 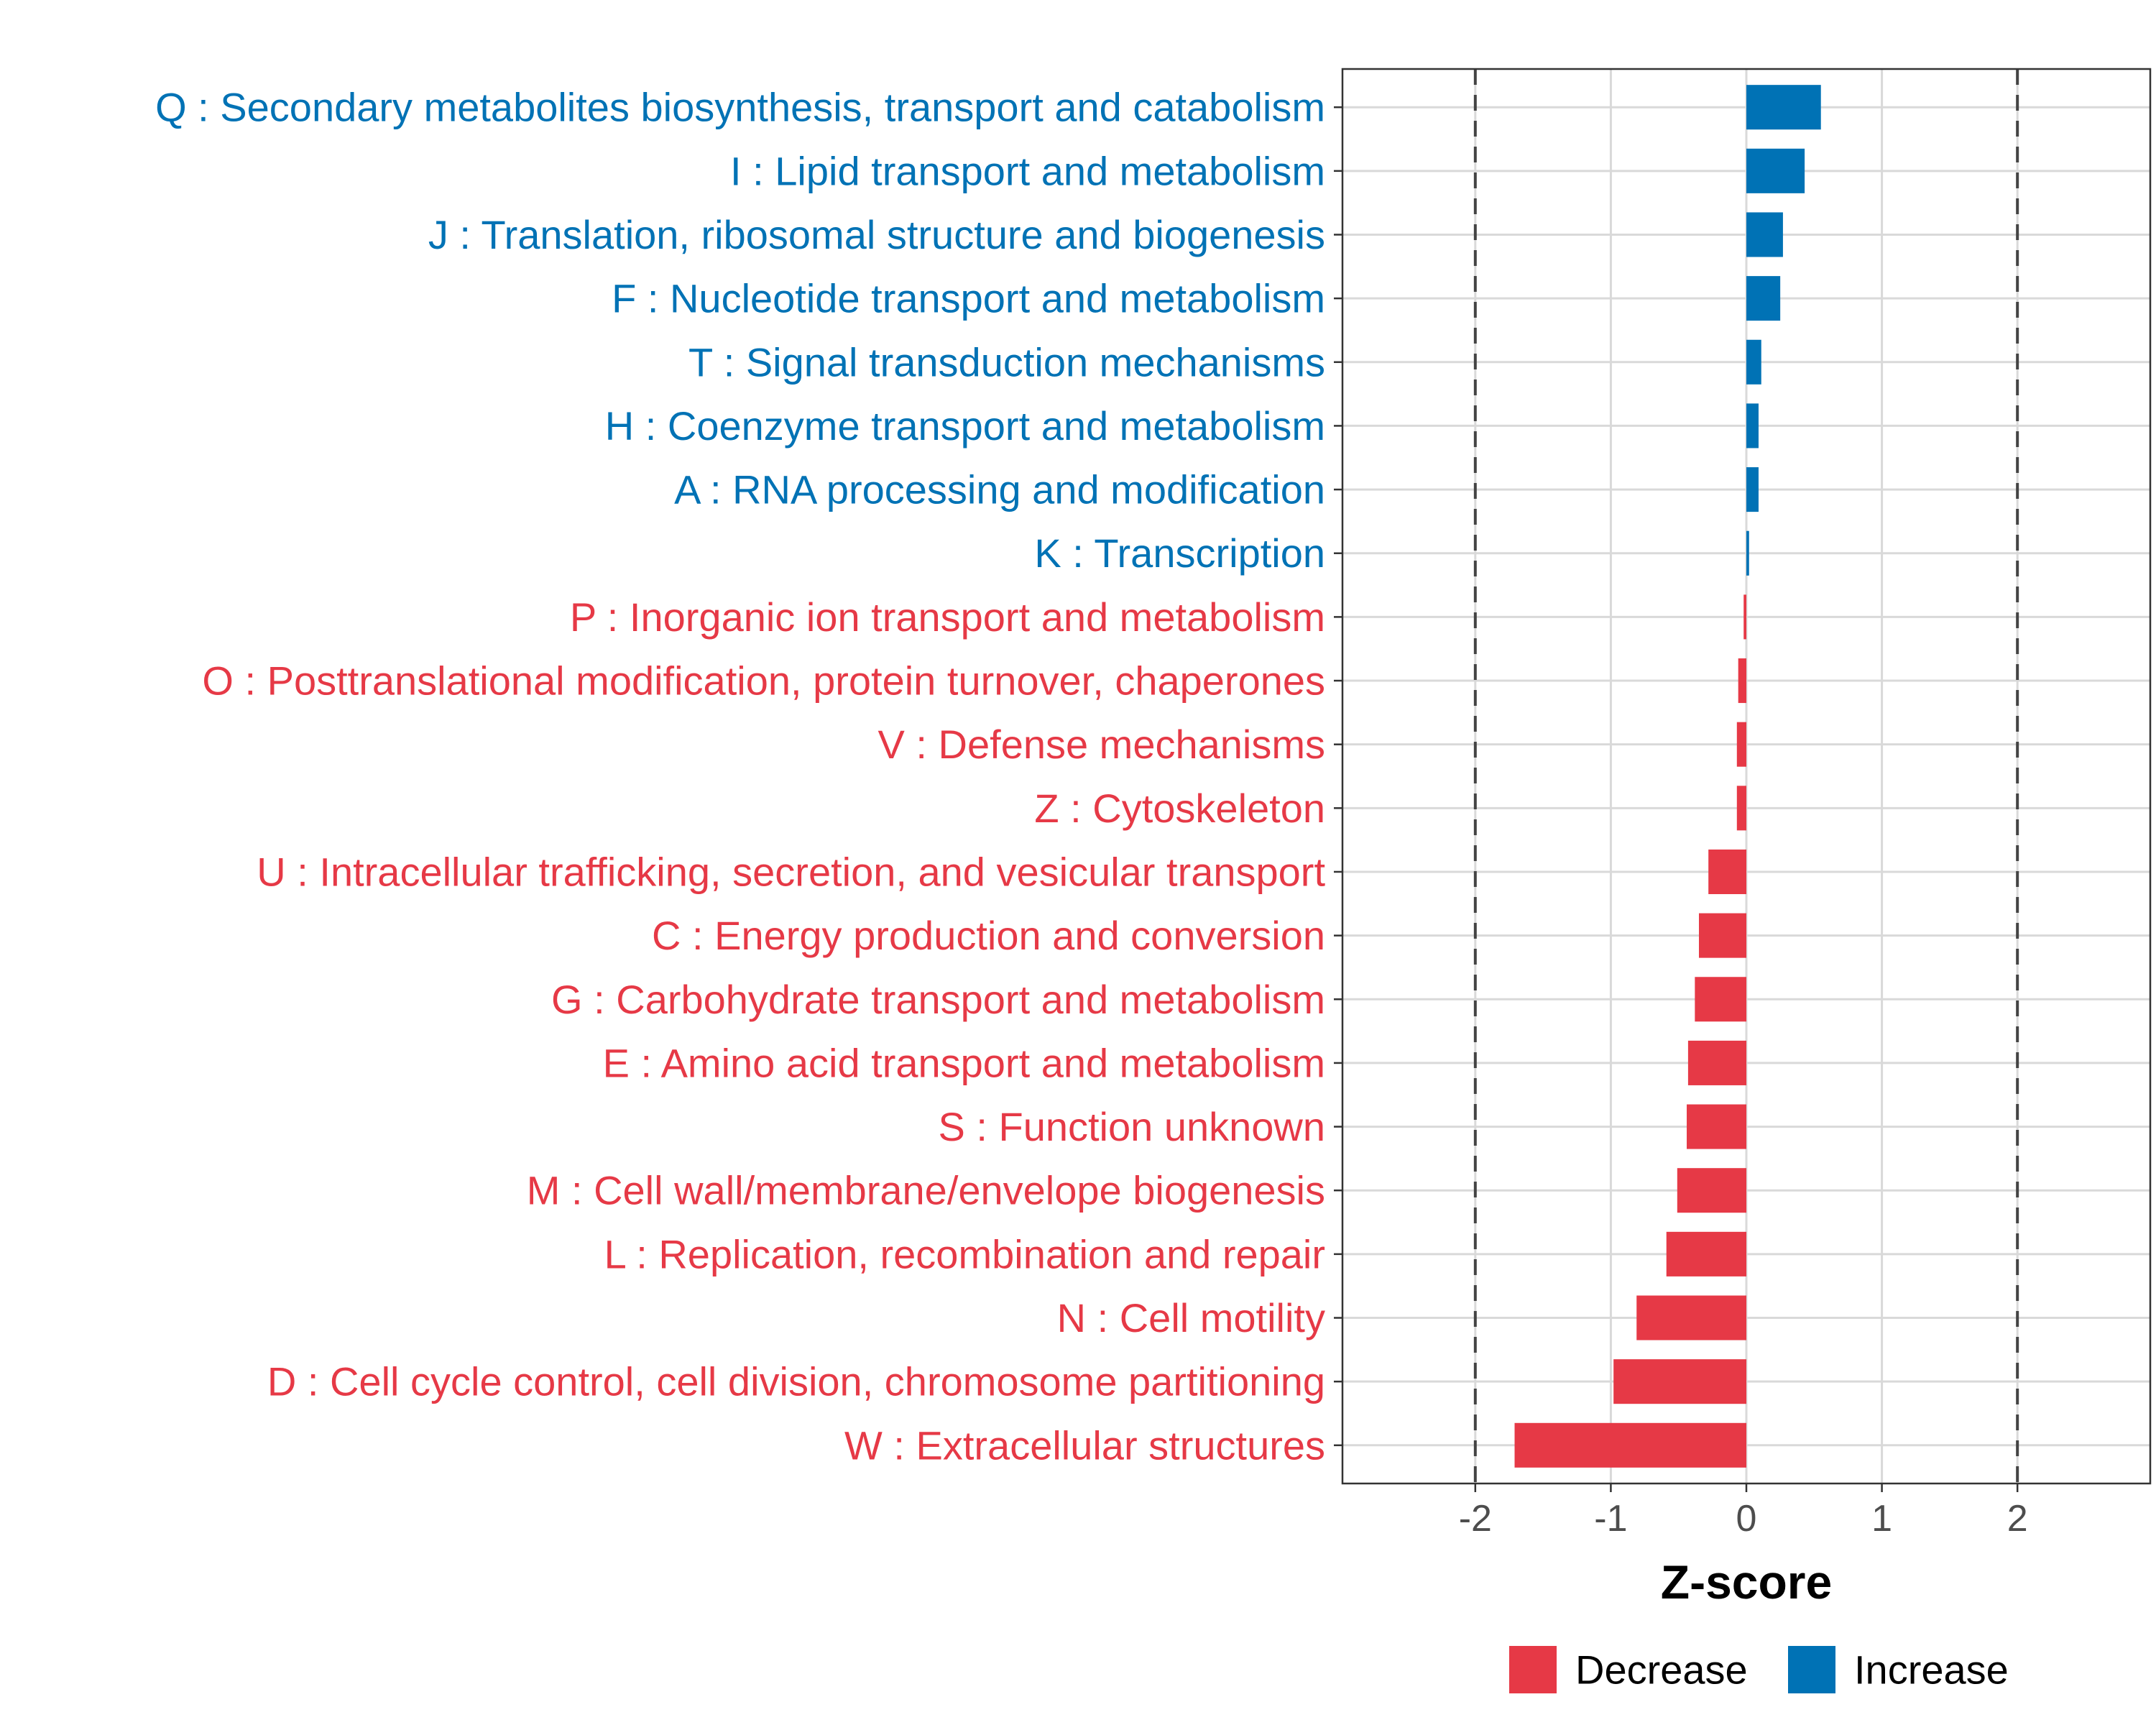 What do you see at coordinates (1101, 744) in the screenshot?
I see `category-label: V : Defense mechanisms` at bounding box center [1101, 744].